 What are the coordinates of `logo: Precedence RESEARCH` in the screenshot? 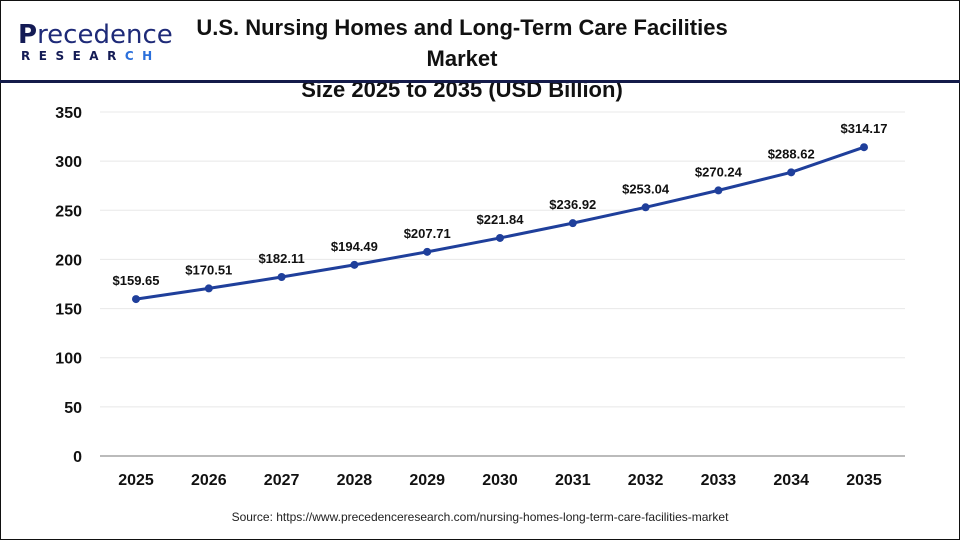 It's located at (95, 42).